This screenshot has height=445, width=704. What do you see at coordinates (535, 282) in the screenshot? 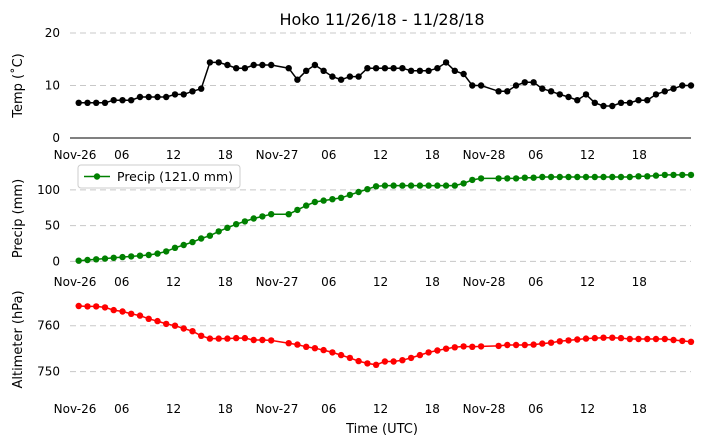
I see `precip-x-tick-label: 06` at bounding box center [535, 282].